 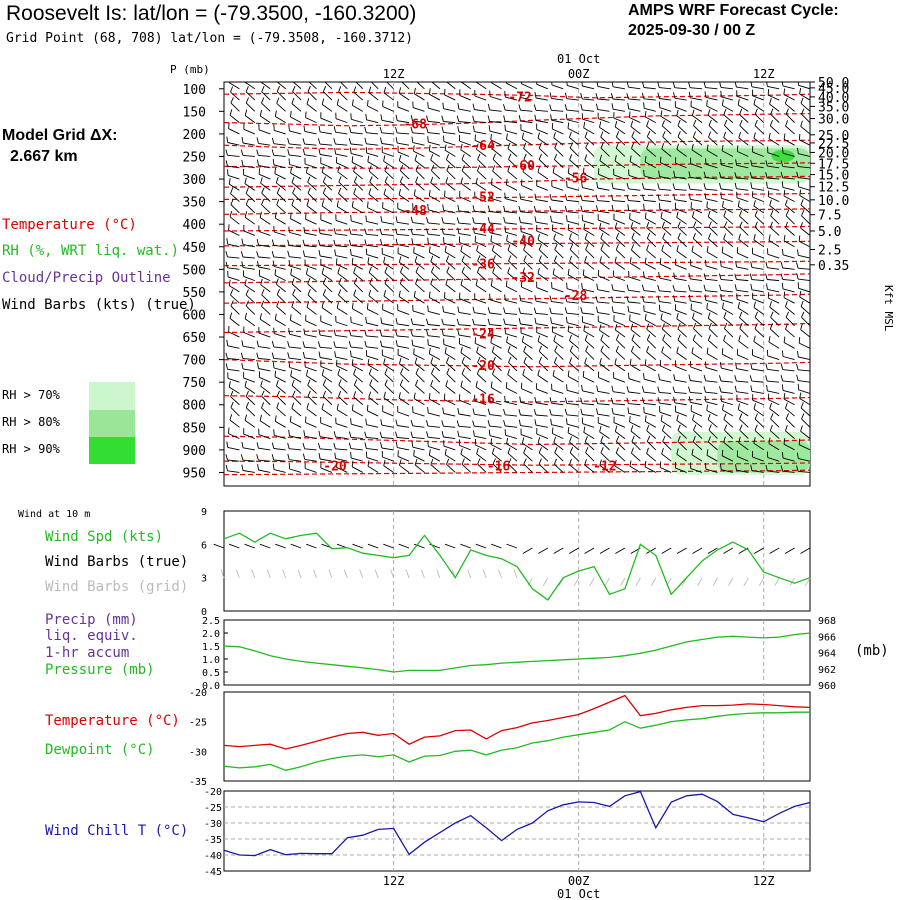 What do you see at coordinates (213, 824) in the screenshot?
I see `windchill-tick-label: -30` at bounding box center [213, 824].